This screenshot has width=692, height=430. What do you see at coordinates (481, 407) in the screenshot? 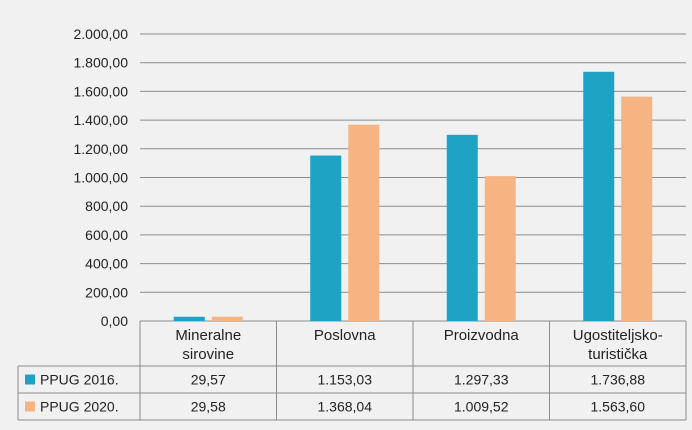
I see `value-label: 1.009,52` at bounding box center [481, 407].